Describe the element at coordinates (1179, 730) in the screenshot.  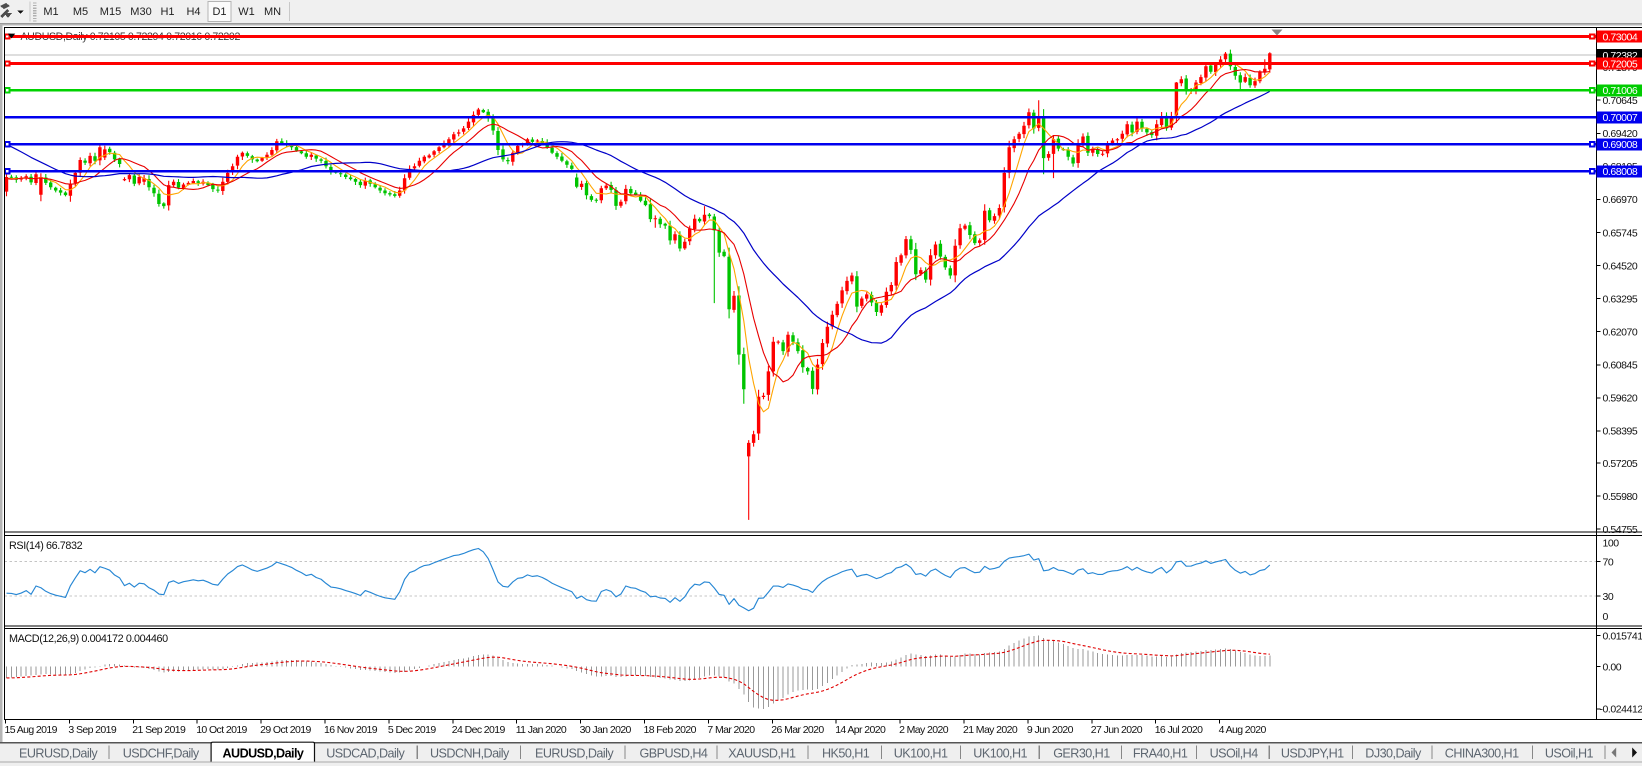
I see `svg-text: 16 Jul 2020` at that location.